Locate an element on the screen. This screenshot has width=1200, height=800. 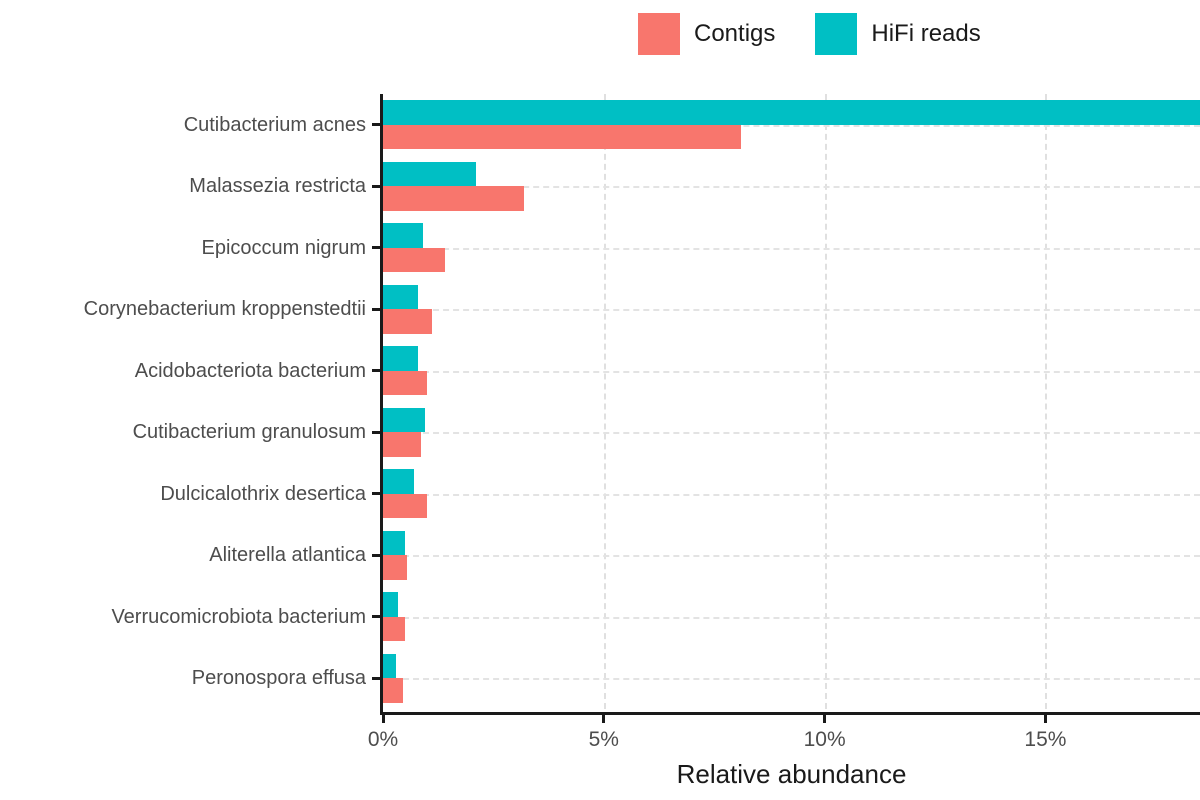
y-axis-label: Cutibacterium acnes is located at coordinates (274, 124).